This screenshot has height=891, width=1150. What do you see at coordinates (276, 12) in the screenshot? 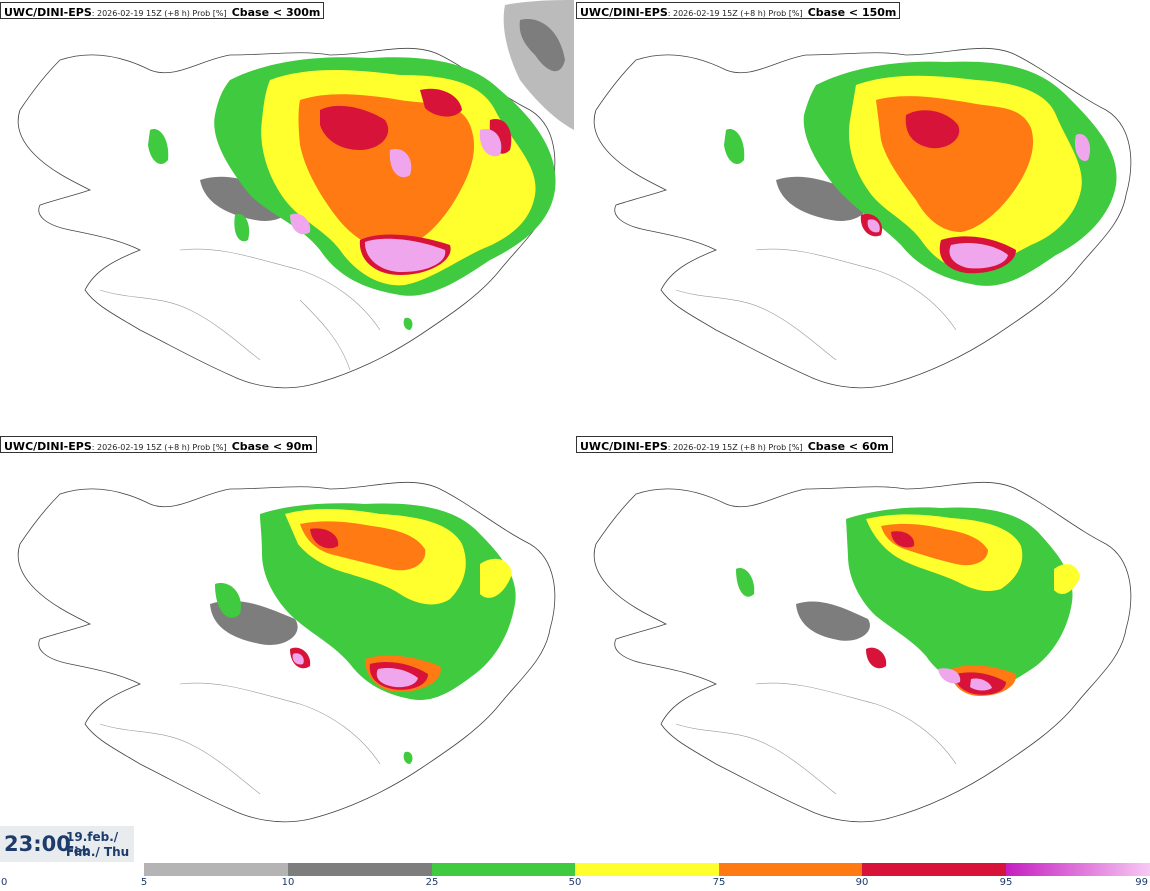
I see `variable-label: Cbase < 300m` at bounding box center [276, 12].